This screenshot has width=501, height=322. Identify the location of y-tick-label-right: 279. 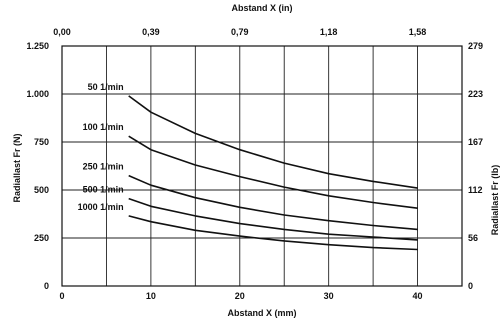
(475, 46).